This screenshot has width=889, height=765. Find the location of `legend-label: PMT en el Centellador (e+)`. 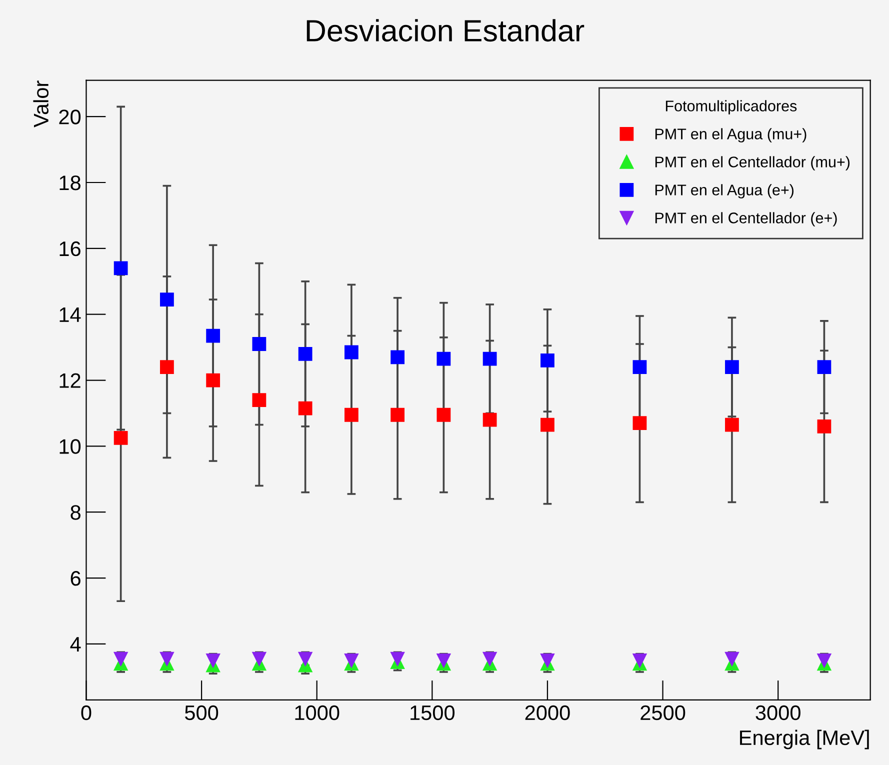

legend-label: PMT en el Centellador (e+) is located at coordinates (746, 219).